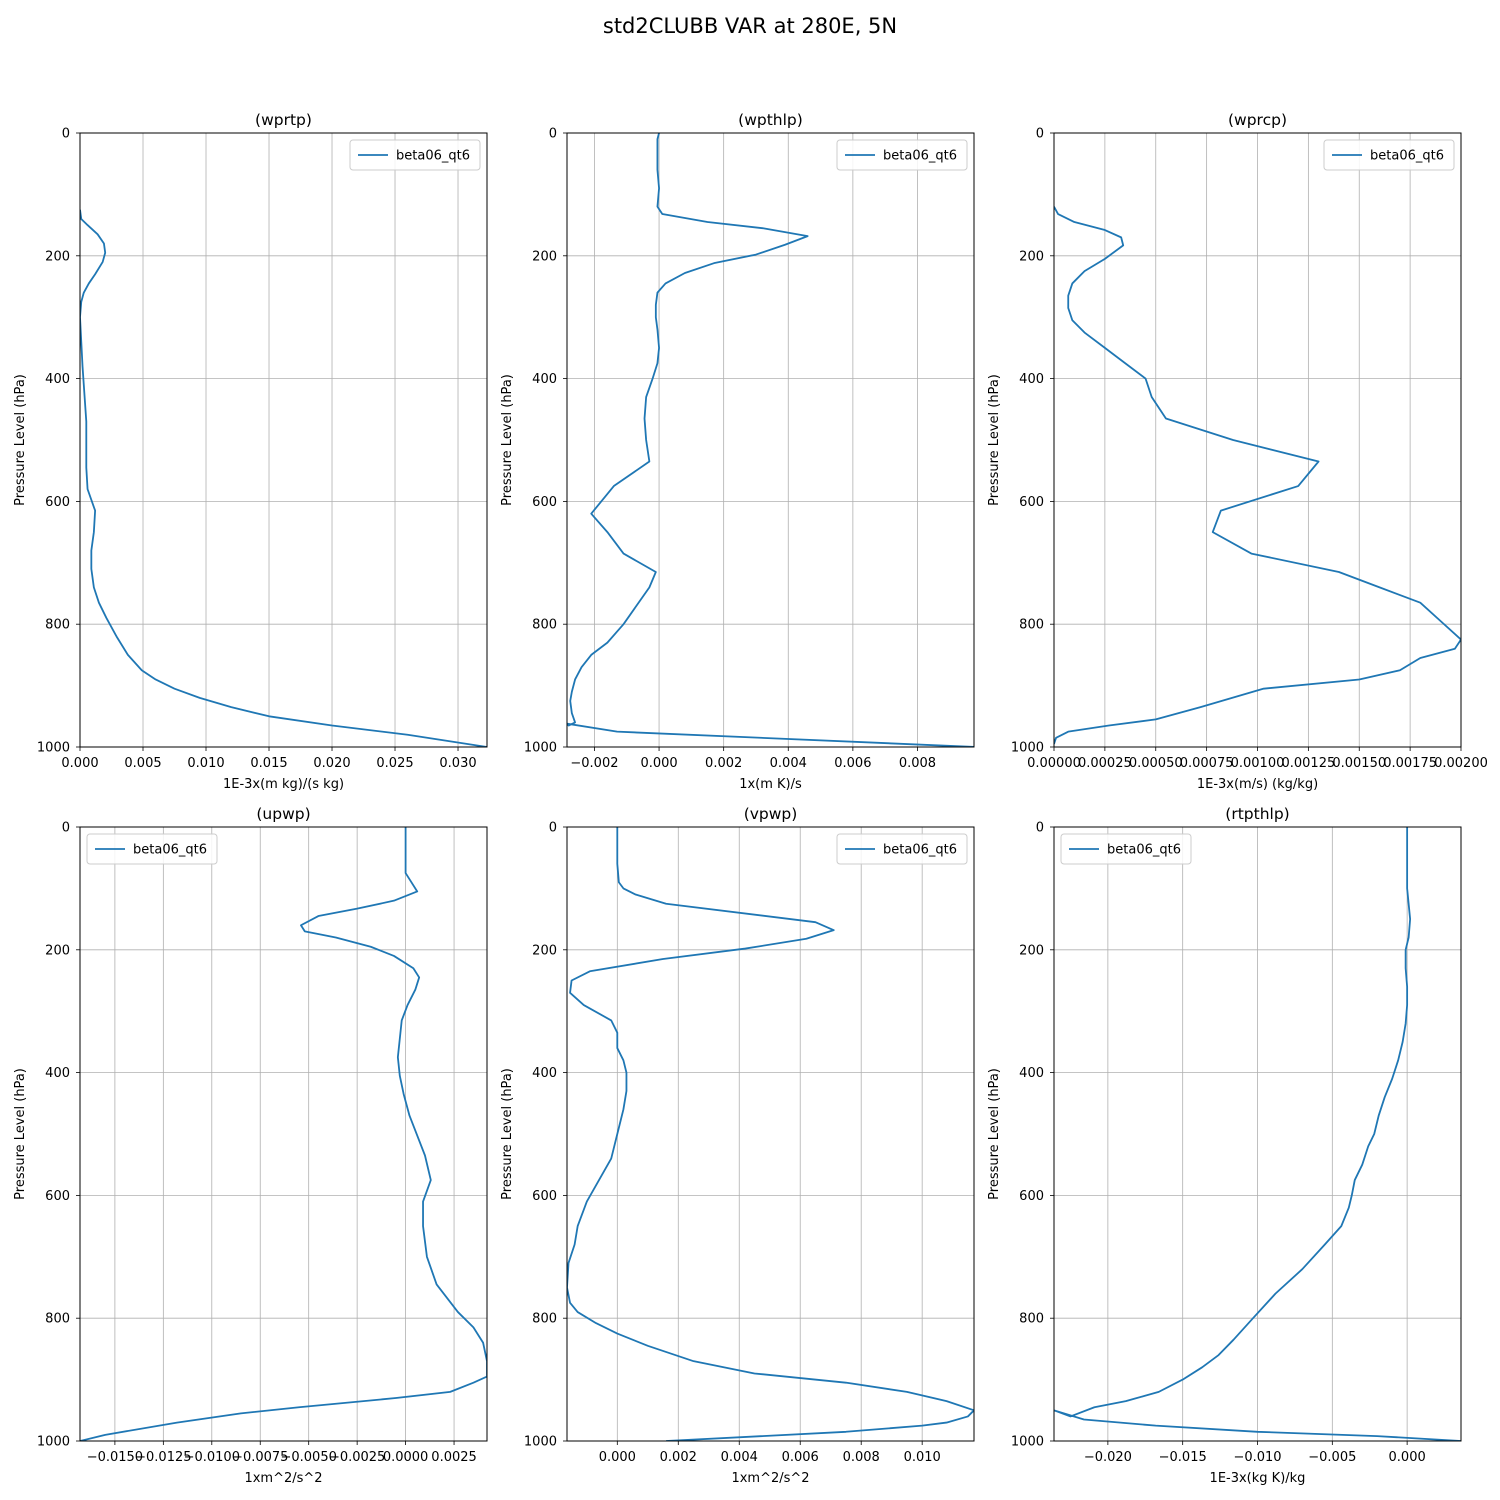 The width and height of the screenshot is (1500, 1500). Describe the element at coordinates (788, 763) in the screenshot. I see `x-tick-label: 0.004` at that location.